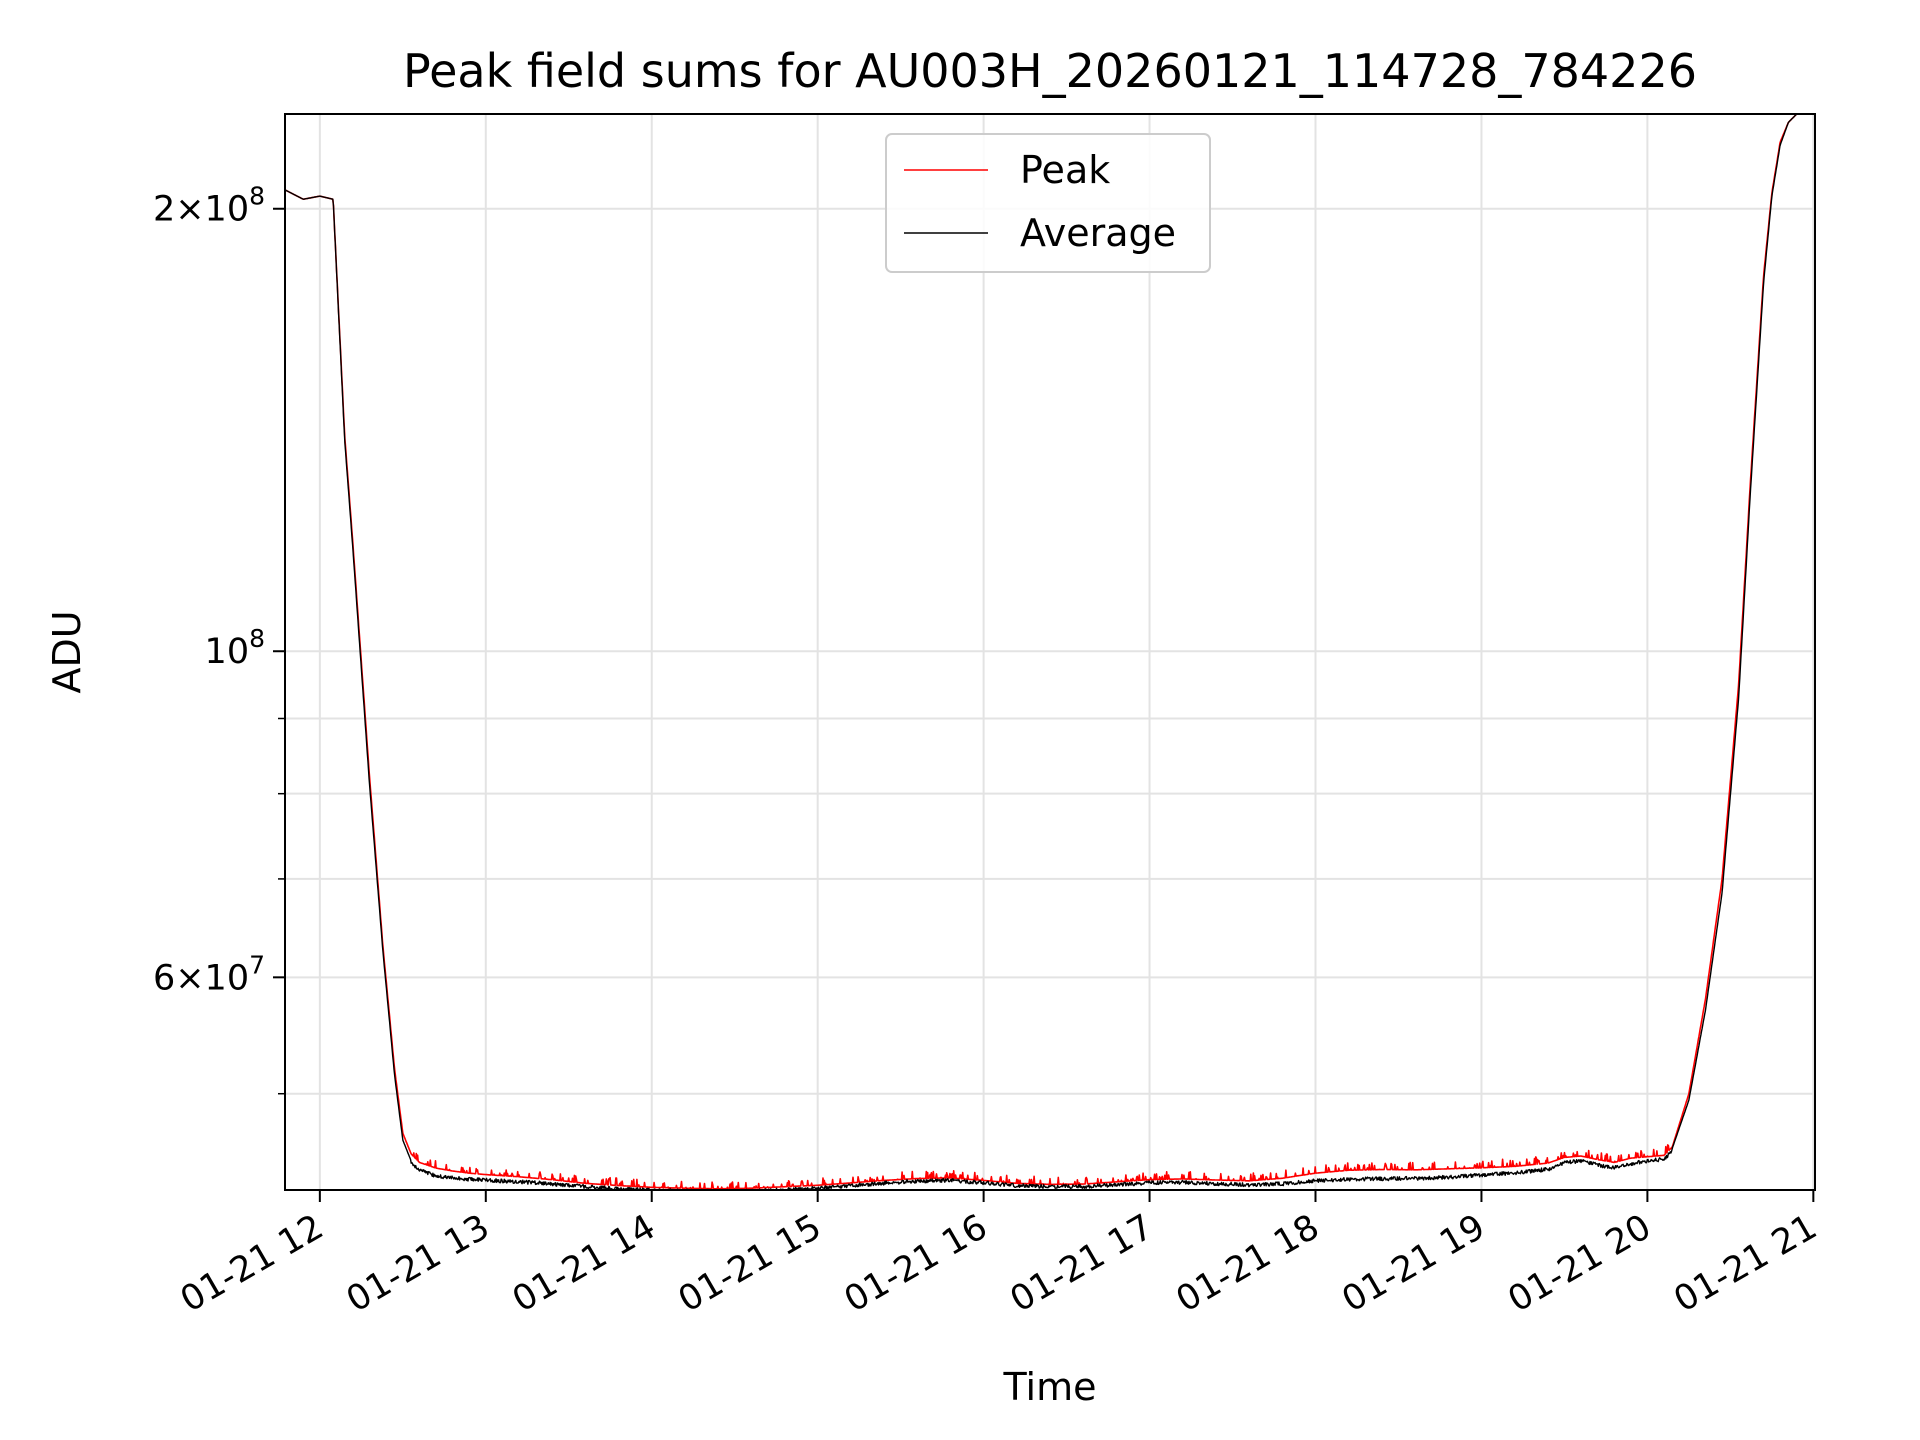 The height and width of the screenshot is (1440, 1920). I want to click on legend-box, so click(1048, 203).